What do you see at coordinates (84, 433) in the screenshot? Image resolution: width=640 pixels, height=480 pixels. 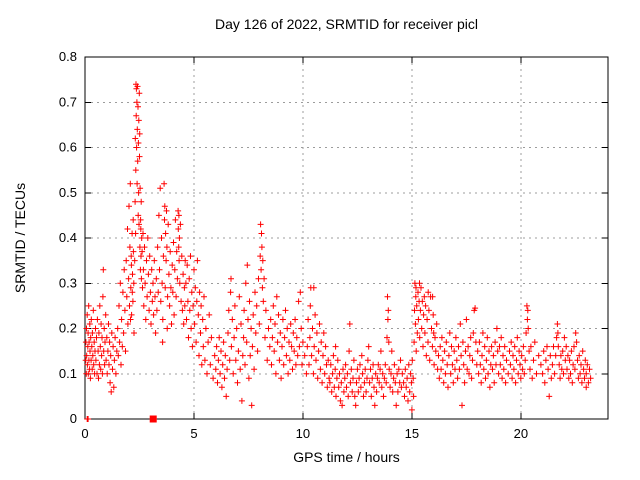 I see `x-tick-label: 0` at bounding box center [84, 433].